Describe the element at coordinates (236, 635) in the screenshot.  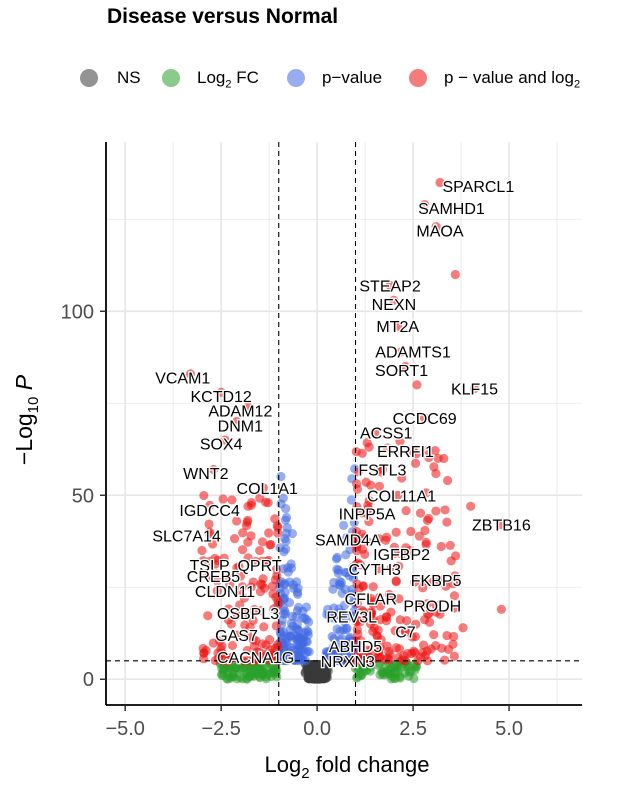
I see `point-gas7` at that location.